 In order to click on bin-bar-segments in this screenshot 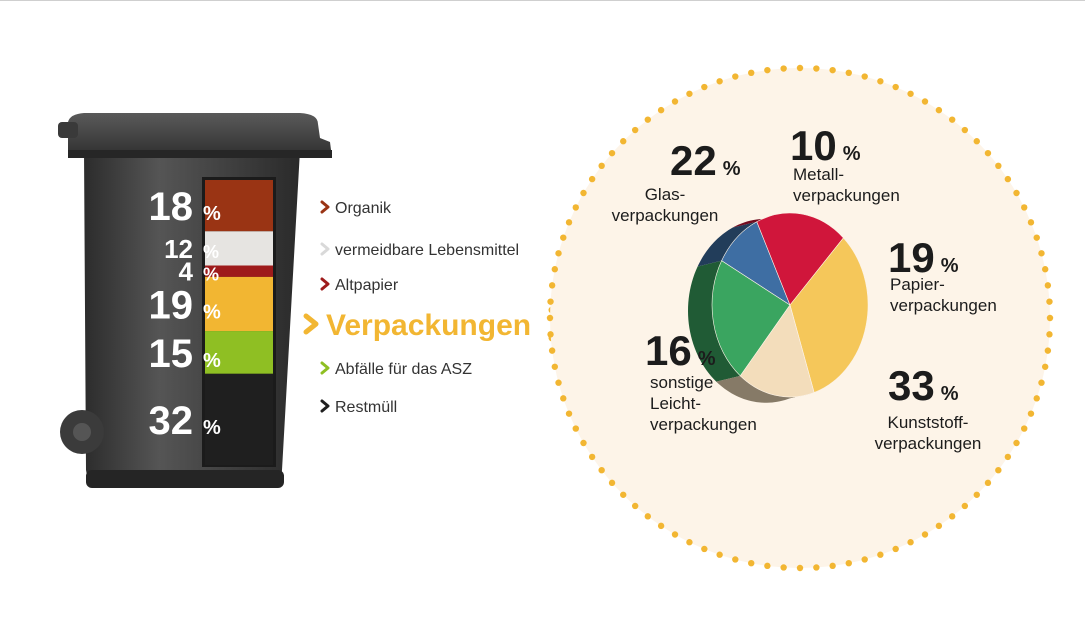, I will do `click(239, 322)`.